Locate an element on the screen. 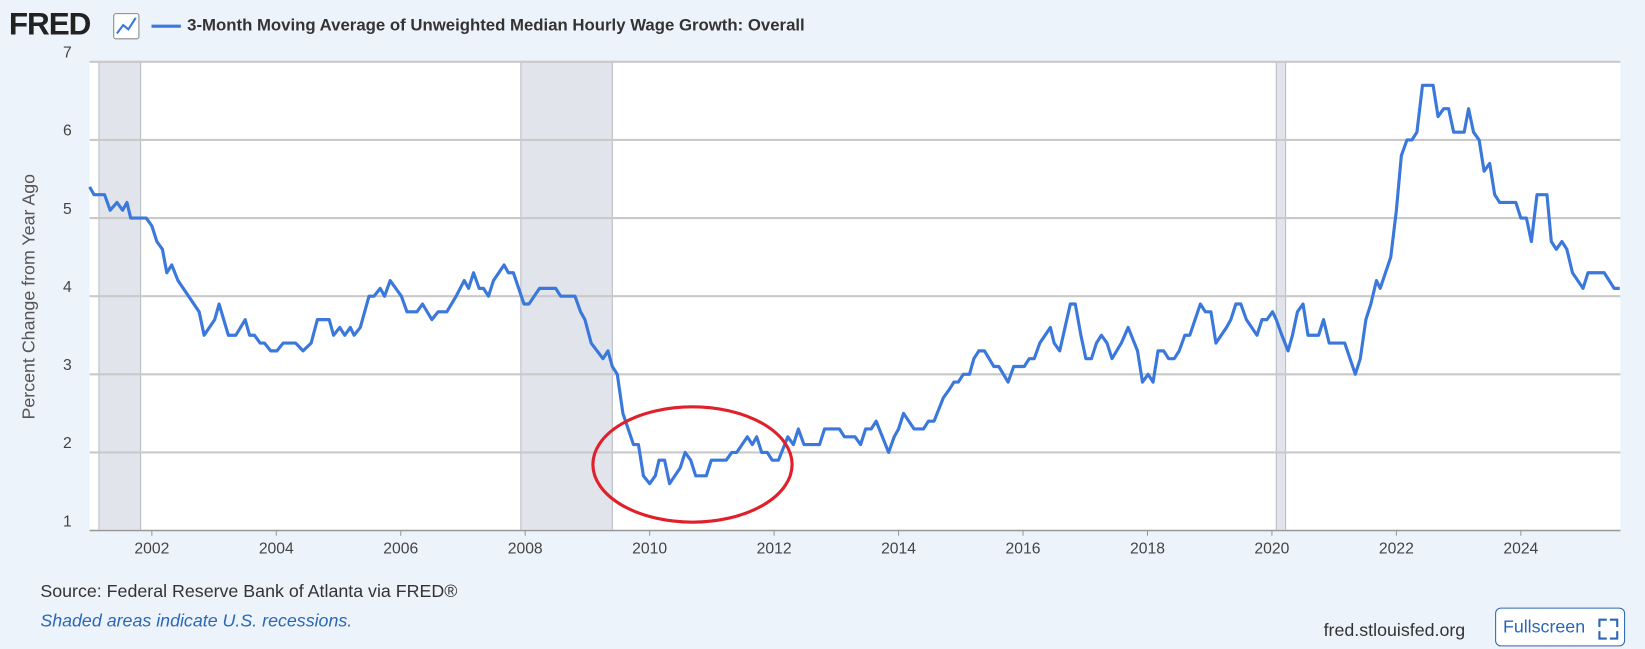  x-tick-label: 2018 is located at coordinates (1147, 549).